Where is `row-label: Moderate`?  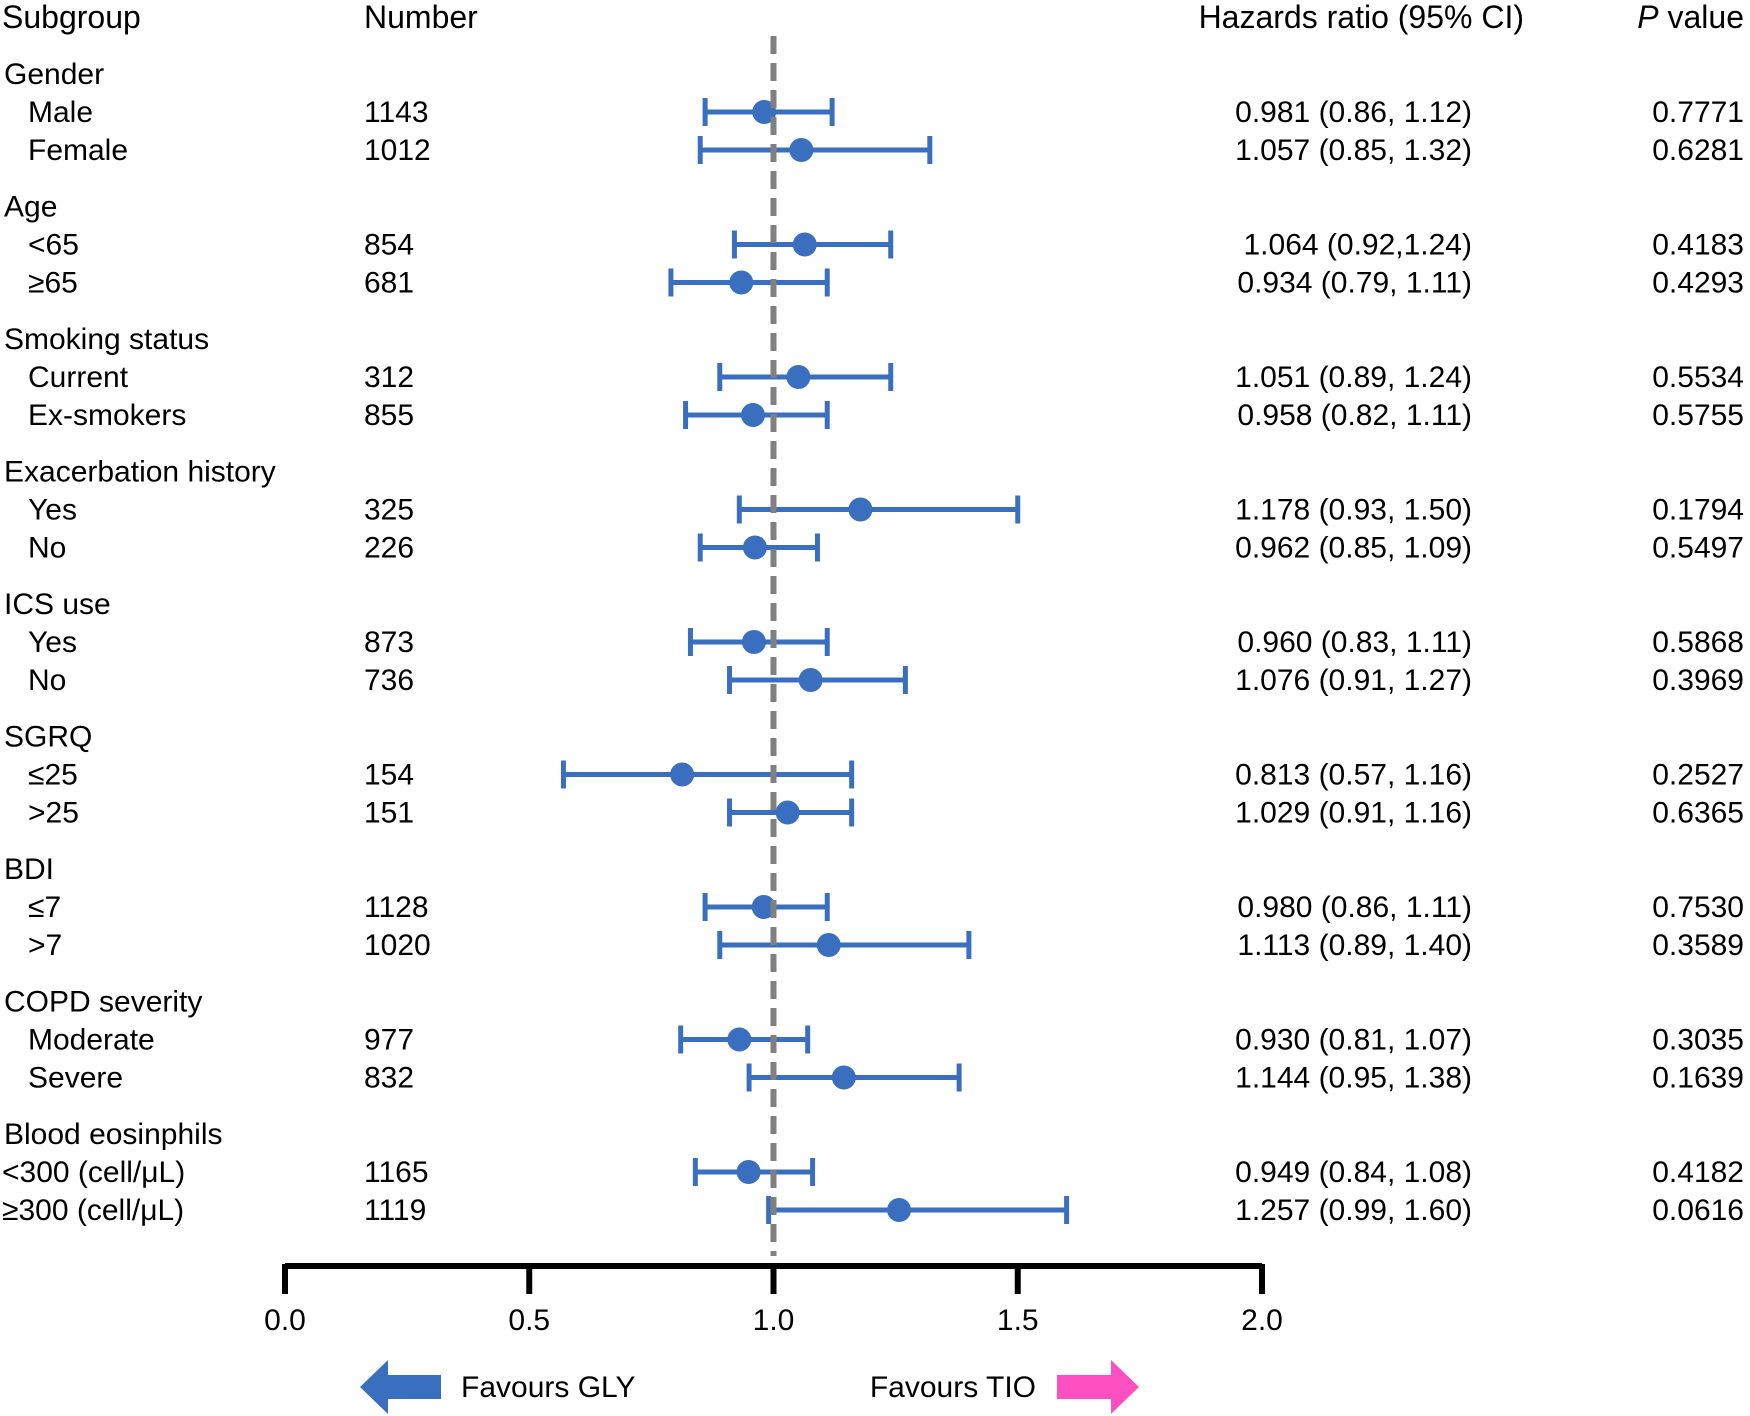 row-label: Moderate is located at coordinates (91, 1040).